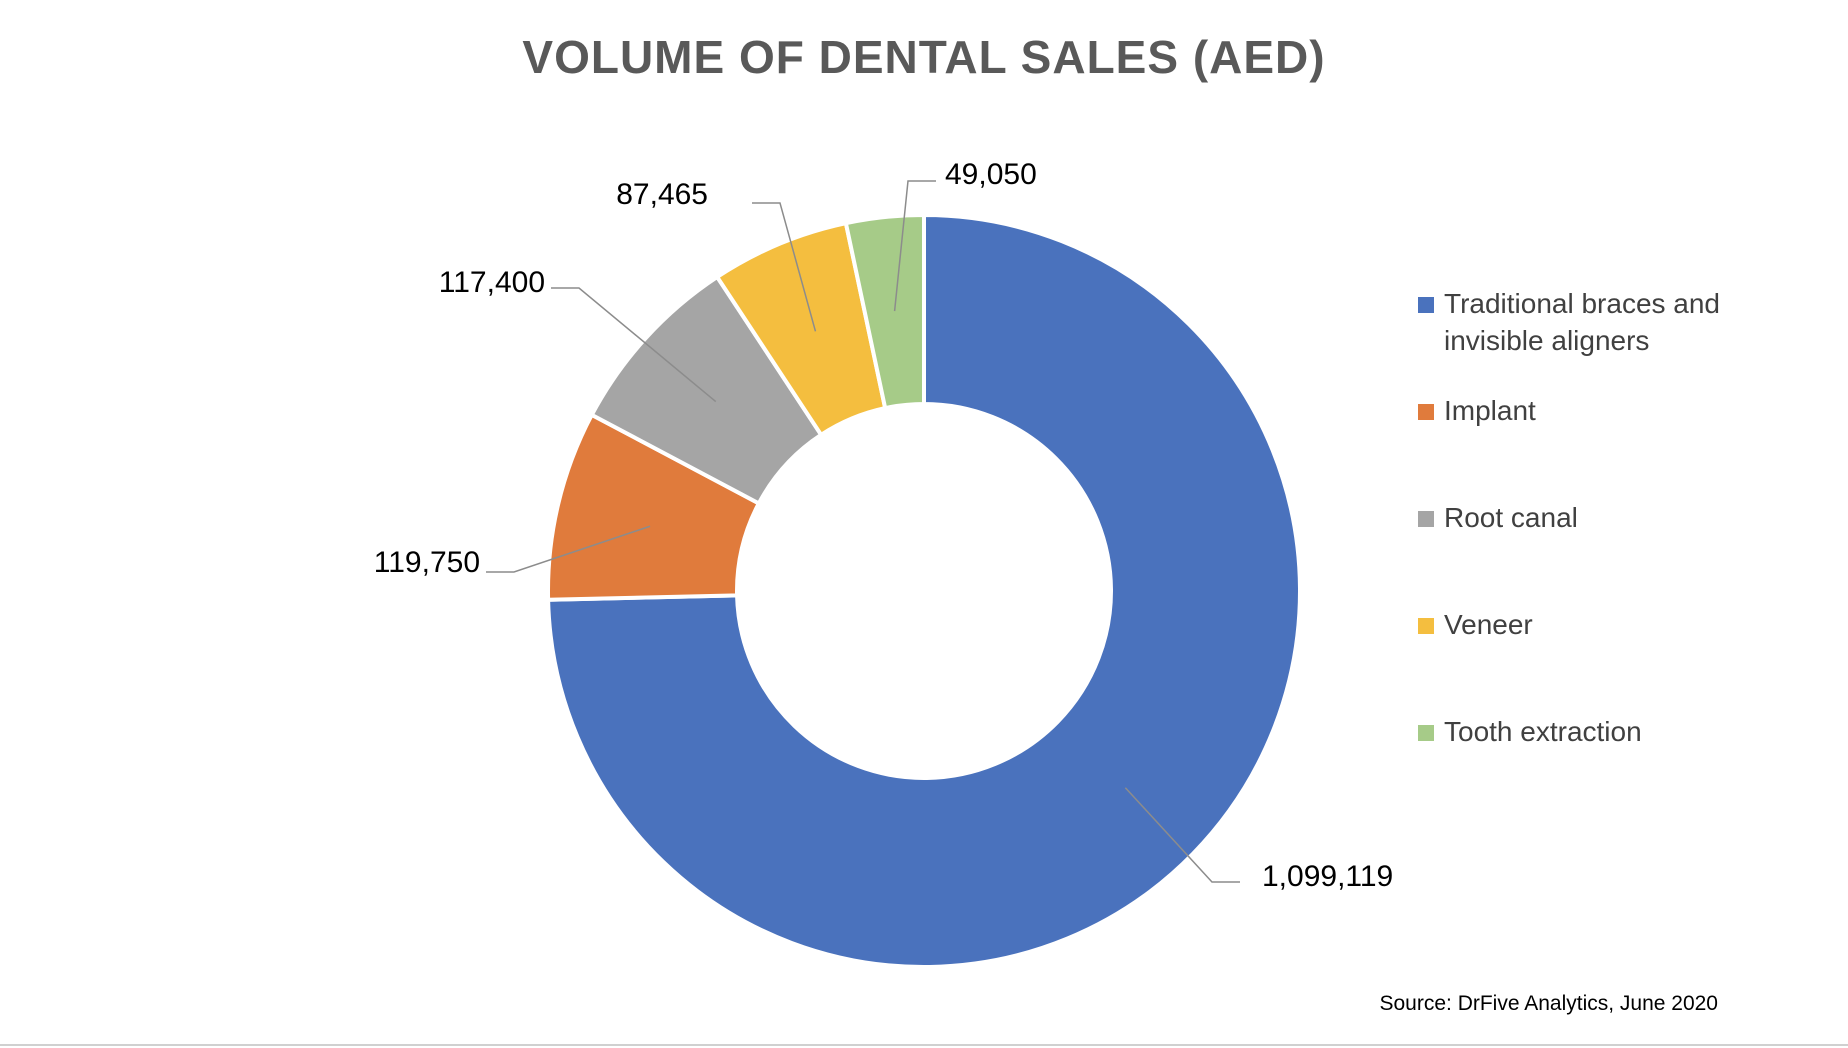  What do you see at coordinates (1327, 876) in the screenshot?
I see `data-label-traditional-braces-and-invisible-aligners: 1,099,119` at bounding box center [1327, 876].